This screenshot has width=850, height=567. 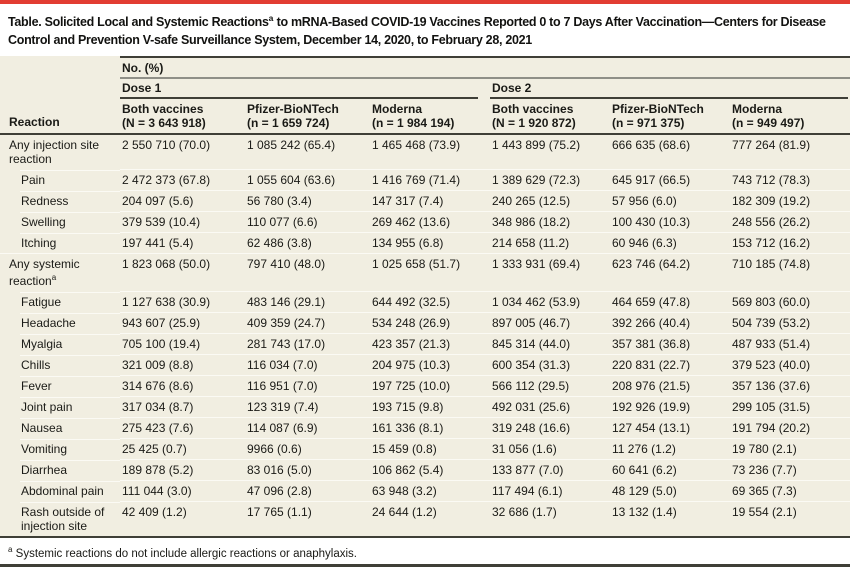 What do you see at coordinates (670, 242) in the screenshot?
I see `value-cell: 60 946 (6.3)` at bounding box center [670, 242].